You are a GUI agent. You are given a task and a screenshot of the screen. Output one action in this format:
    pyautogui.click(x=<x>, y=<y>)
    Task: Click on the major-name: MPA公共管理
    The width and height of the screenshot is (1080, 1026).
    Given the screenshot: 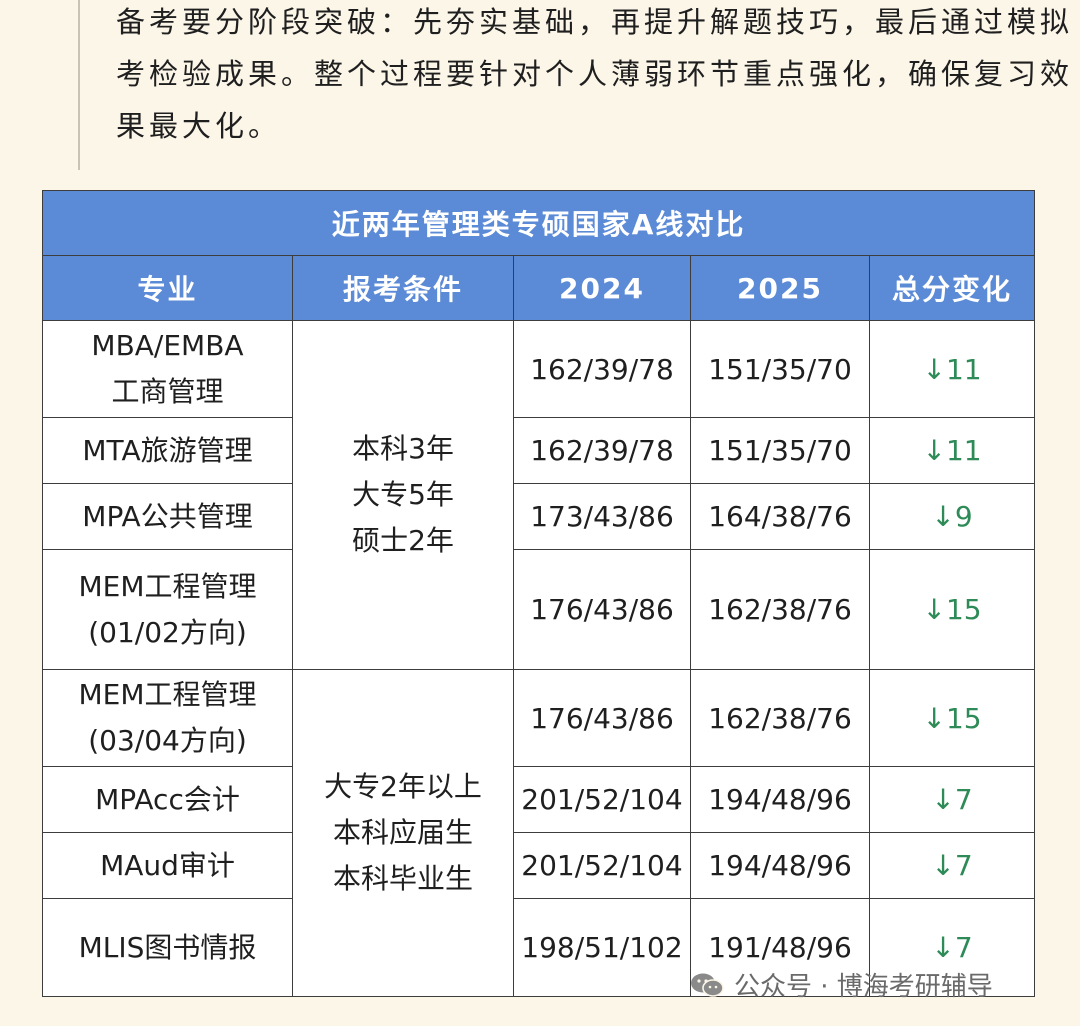 What is the action you would take?
    pyautogui.click(x=167, y=516)
    